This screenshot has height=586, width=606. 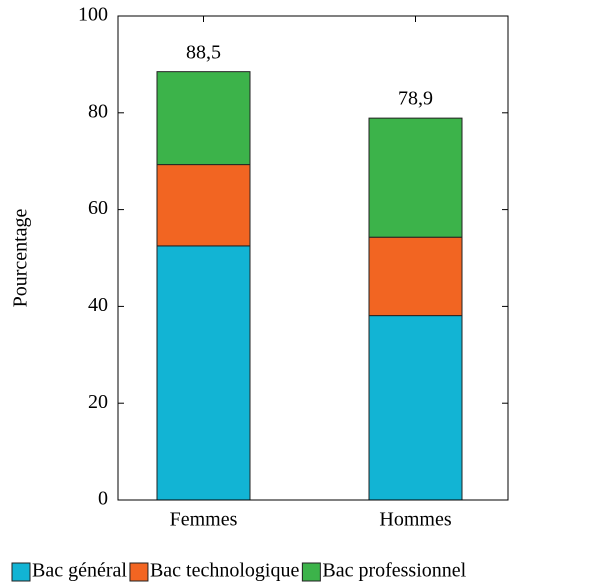 What do you see at coordinates (394, 571) in the screenshot?
I see `legend-label: Bac professionnel` at bounding box center [394, 571].